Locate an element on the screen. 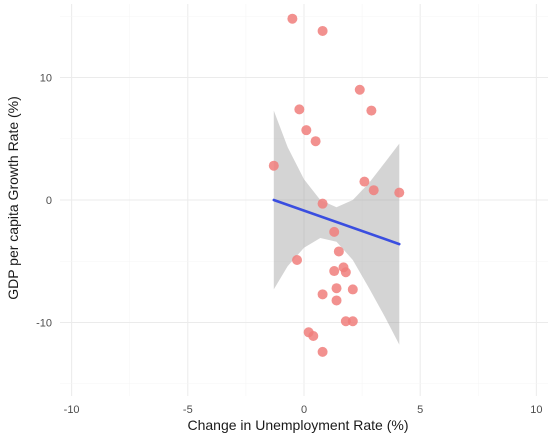 The width and height of the screenshot is (556, 448). y-tick-label: 0 is located at coordinates (49, 201).